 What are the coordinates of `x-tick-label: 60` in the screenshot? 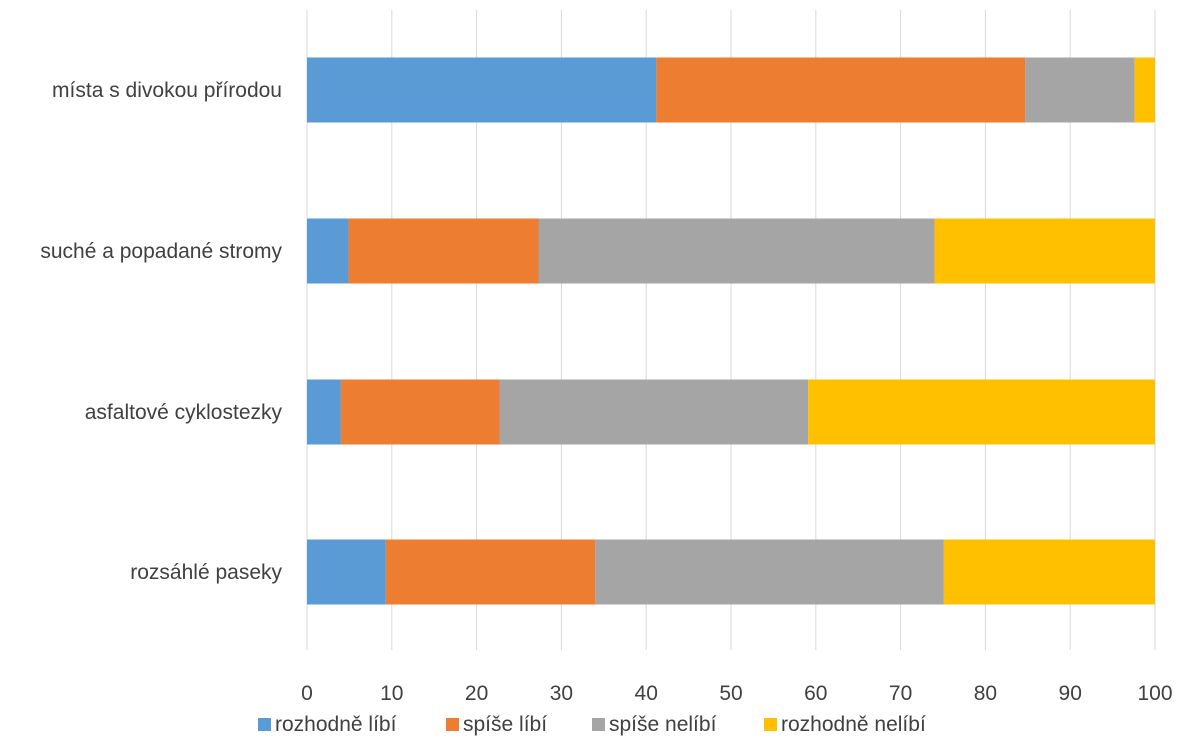 It's located at (815, 693).